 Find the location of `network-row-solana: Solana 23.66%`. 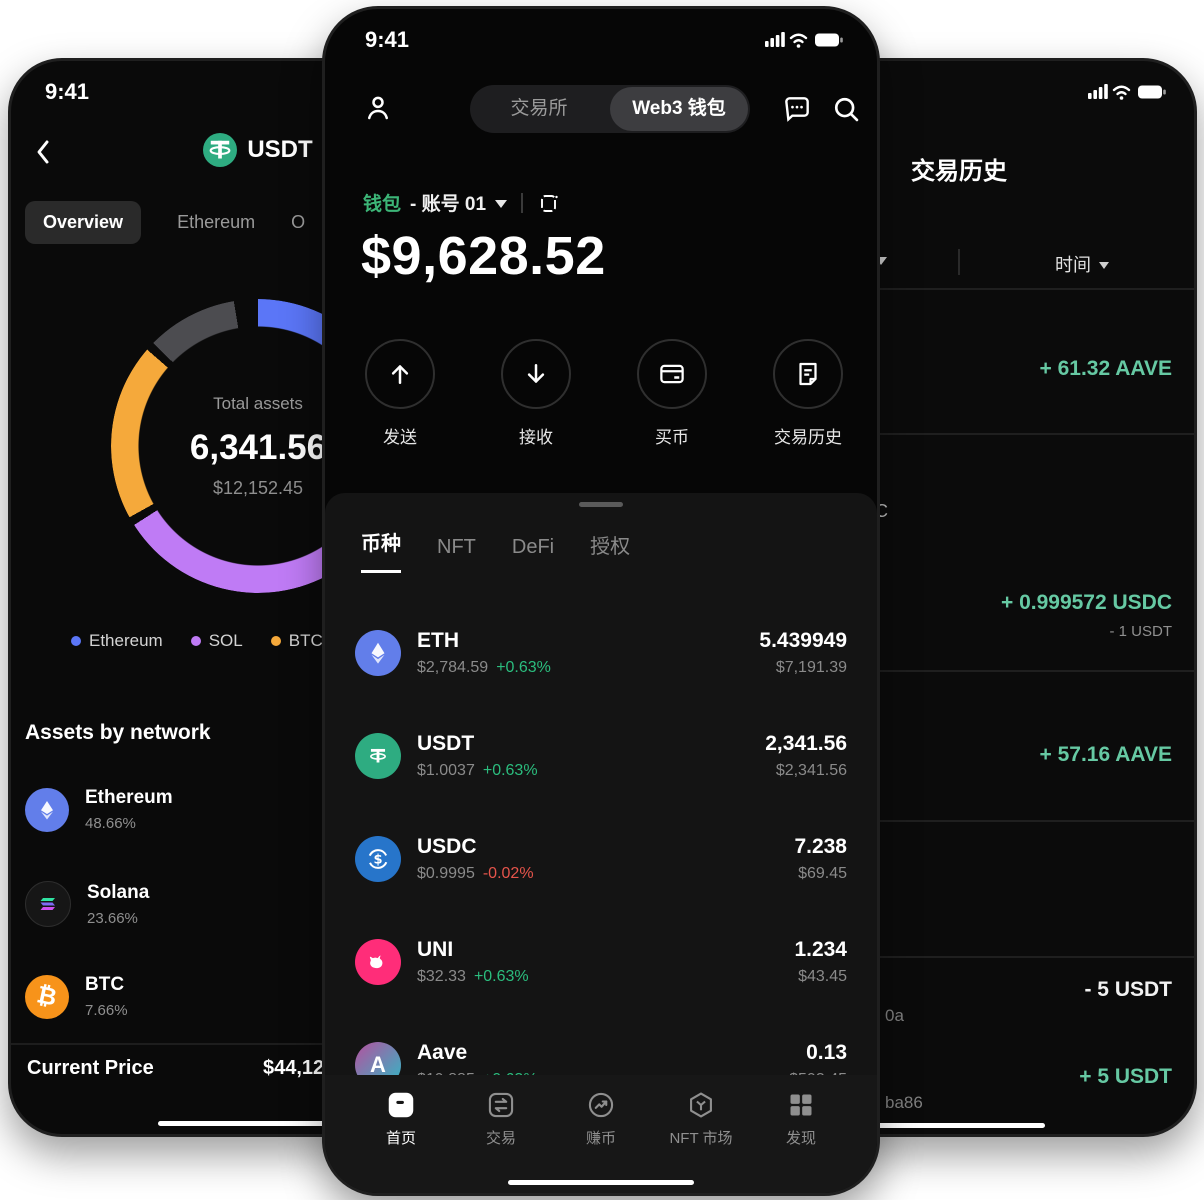

network-row-solana: Solana 23.66% is located at coordinates (87, 904).